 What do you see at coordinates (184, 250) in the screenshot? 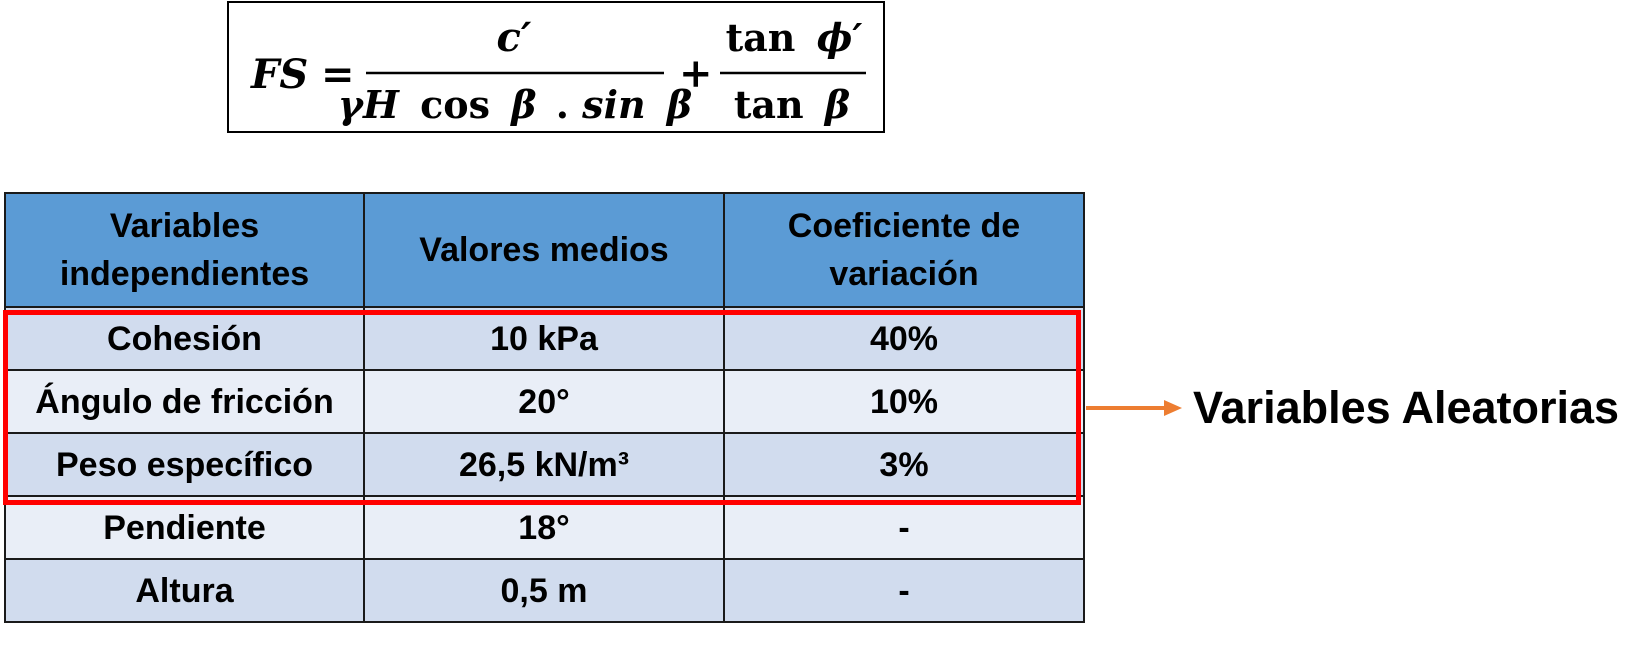
I see `header-variables-independientes: Variables independientes` at bounding box center [184, 250].